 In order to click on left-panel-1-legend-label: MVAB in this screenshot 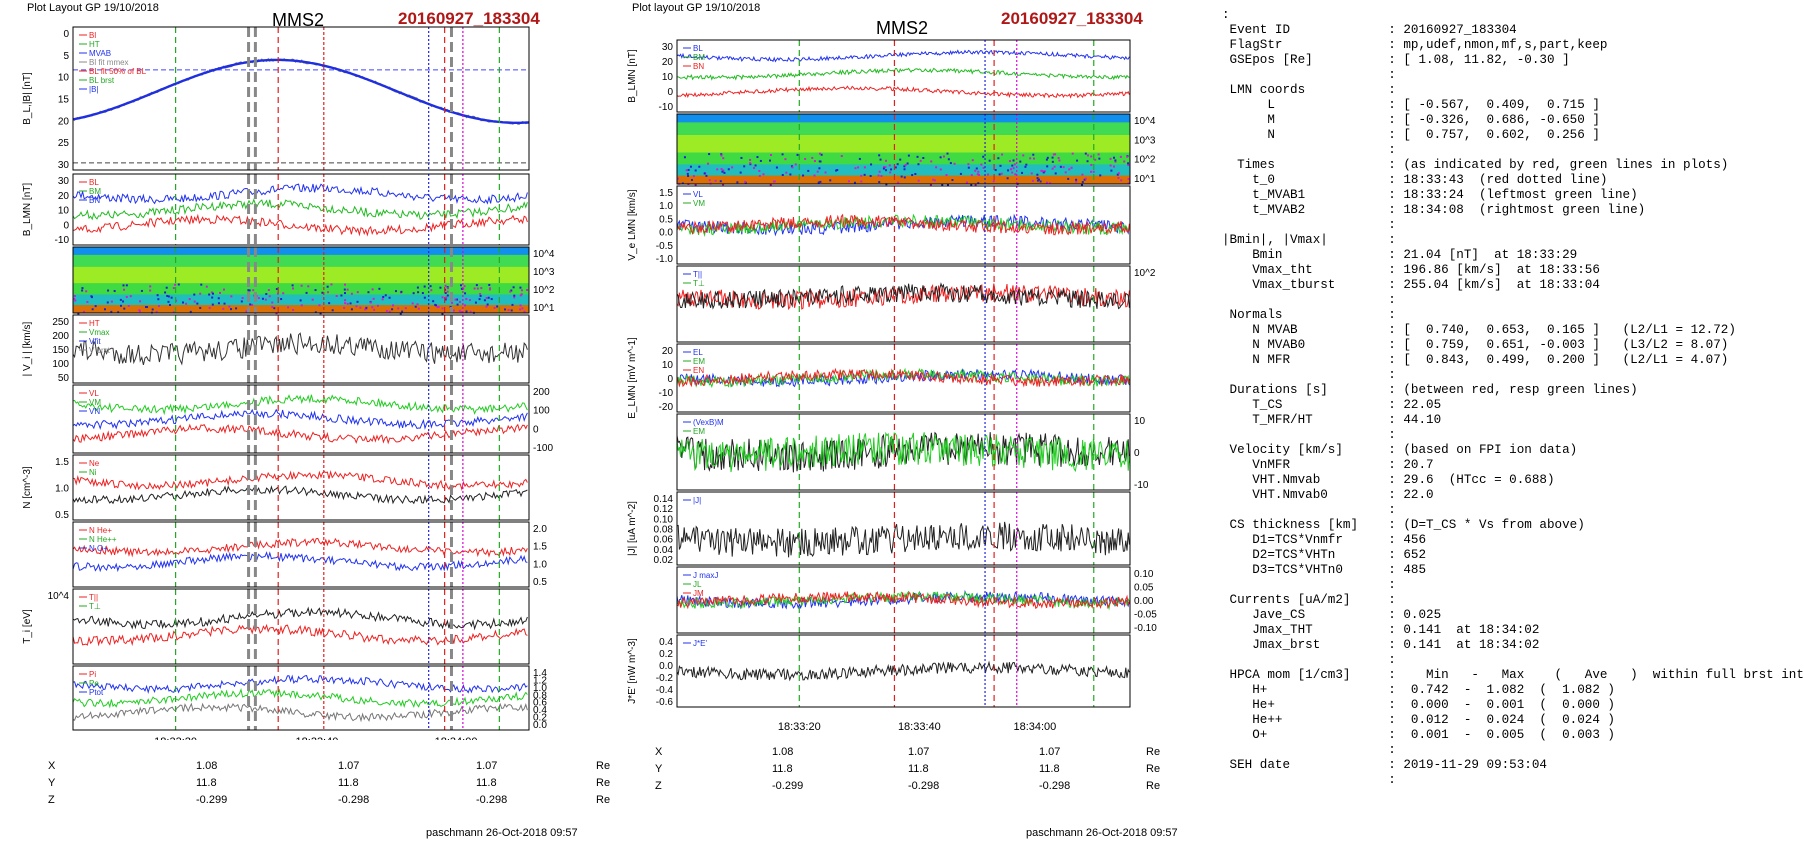, I will do `click(100, 53)`.